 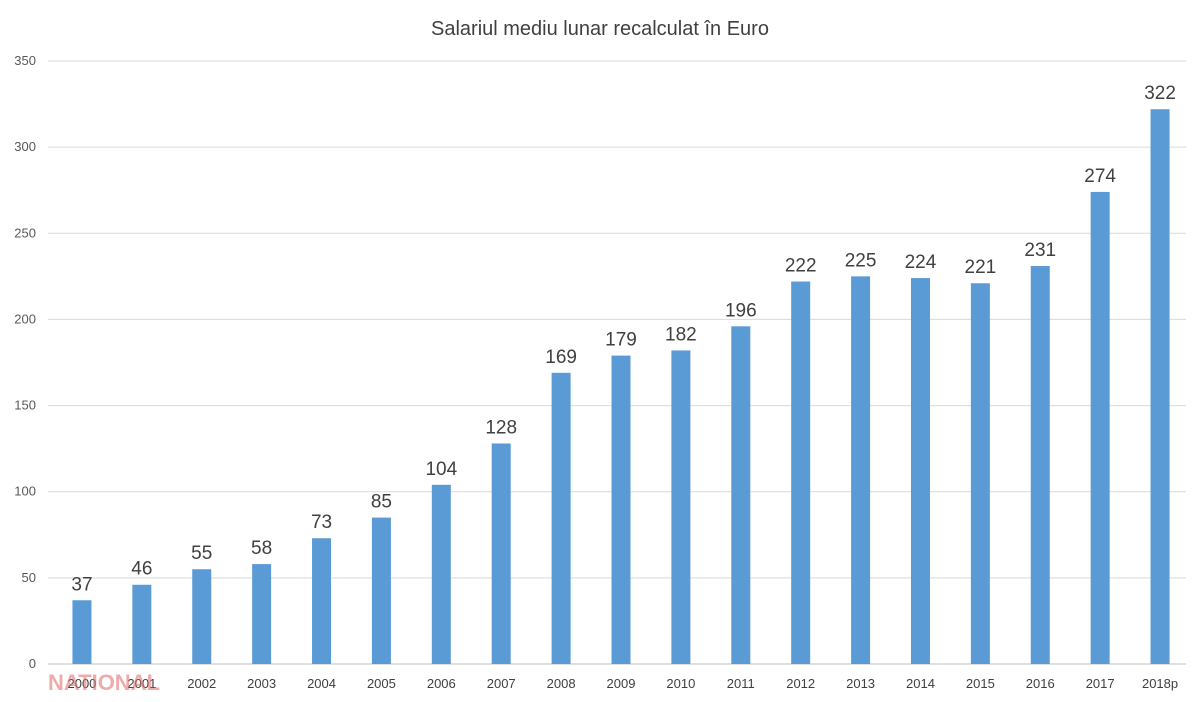 What do you see at coordinates (561, 357) in the screenshot?
I see `data-label: 169` at bounding box center [561, 357].